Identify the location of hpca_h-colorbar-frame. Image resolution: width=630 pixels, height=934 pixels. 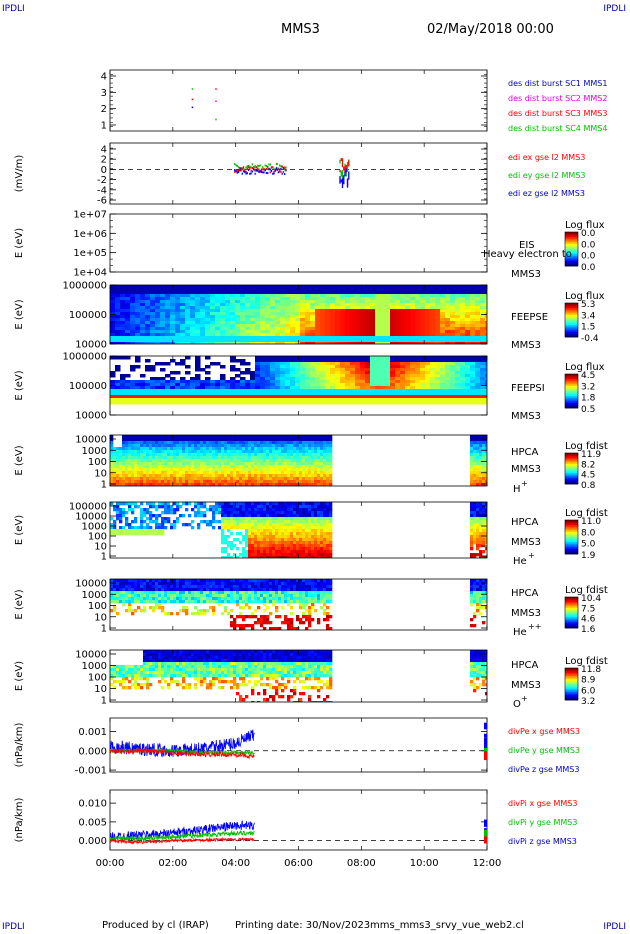
(571, 468).